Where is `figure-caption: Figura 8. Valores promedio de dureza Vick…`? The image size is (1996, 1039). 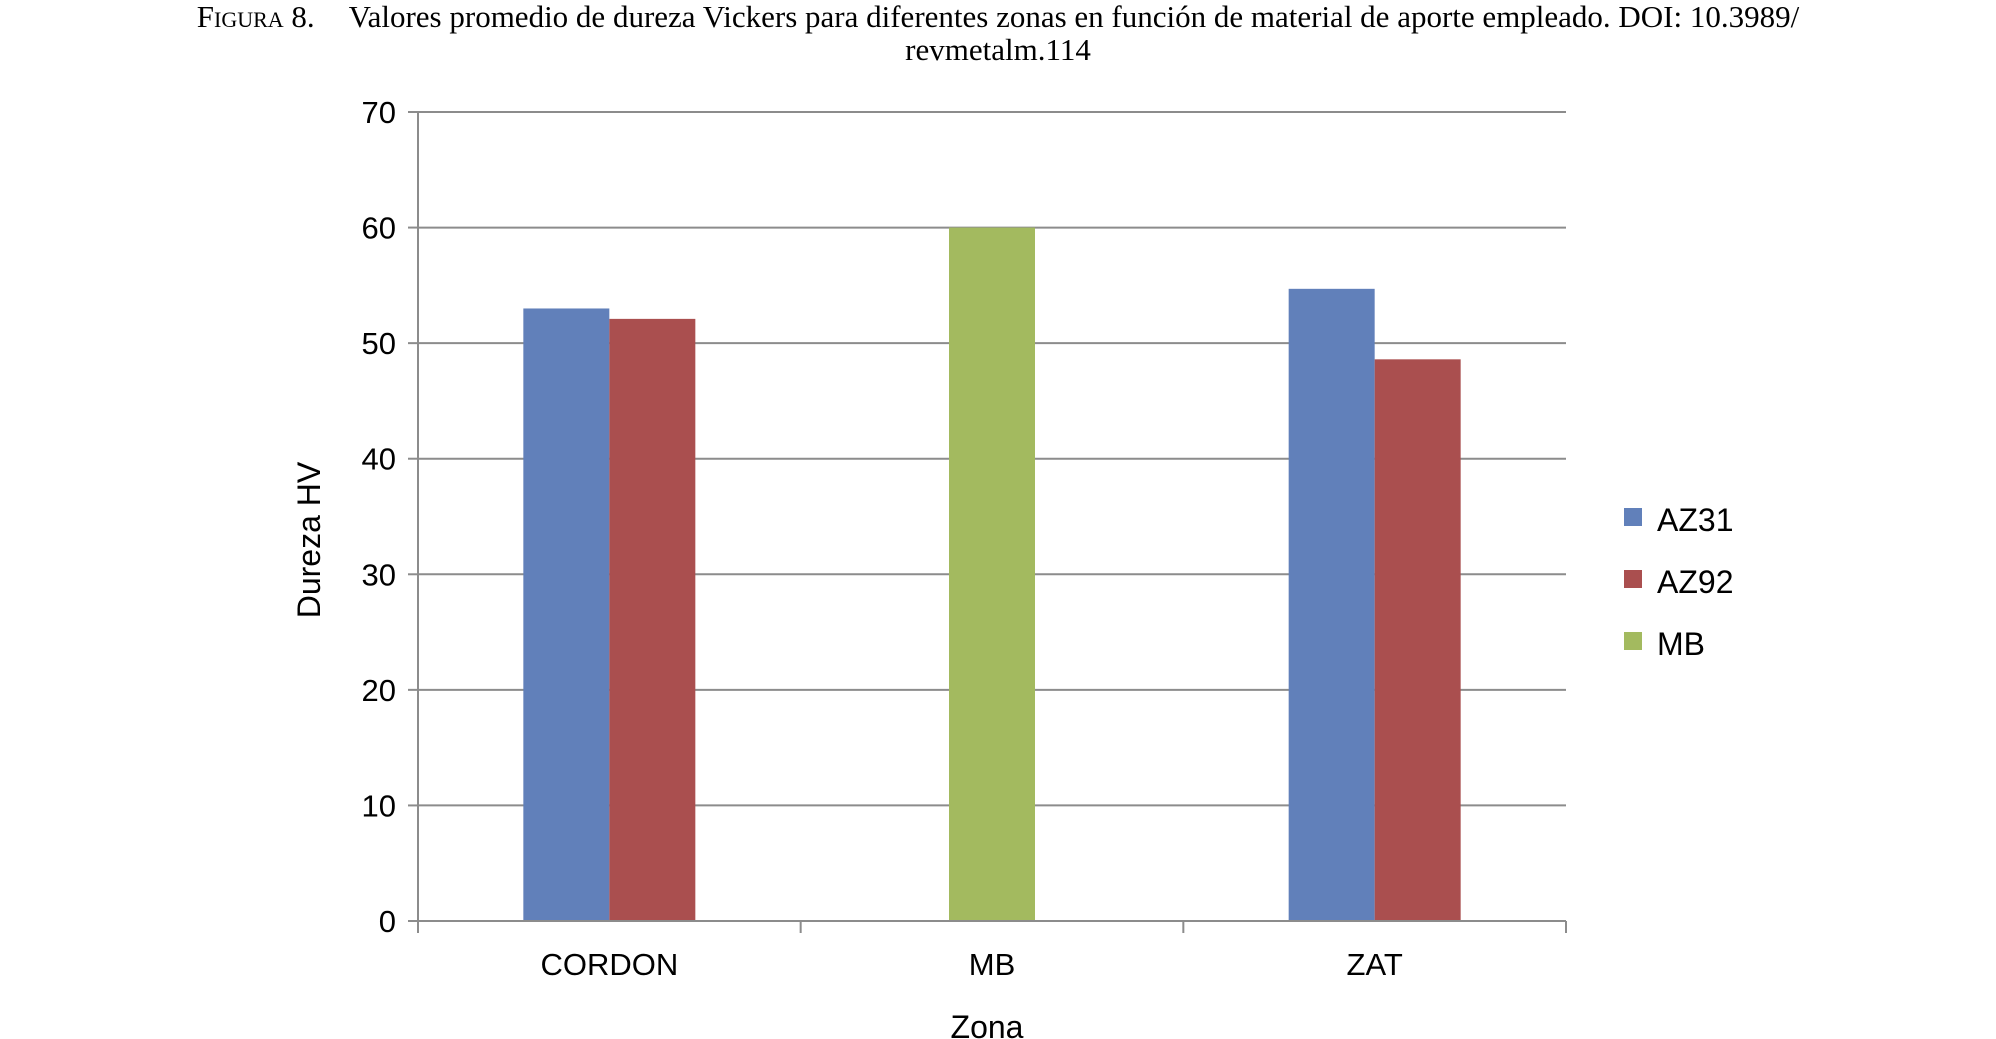 figure-caption: Figura 8. Valores promedio de dureza Vick… is located at coordinates (998, 33).